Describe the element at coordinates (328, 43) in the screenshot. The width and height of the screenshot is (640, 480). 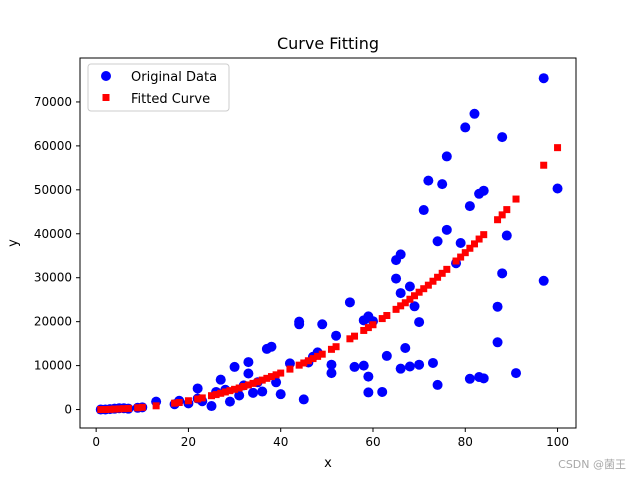
I see `chart-title: Curve Fitting` at that location.